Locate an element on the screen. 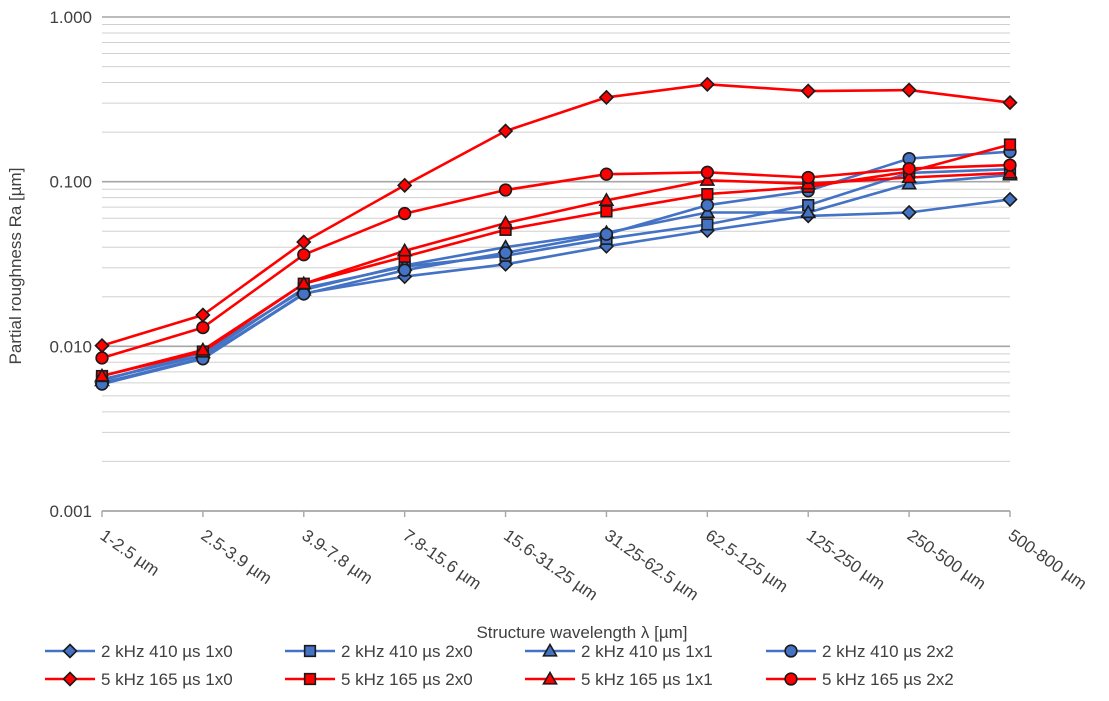 Image resolution: width=1109 pixels, height=701 pixels. x-tick-label: 2.5-3.9 µm is located at coordinates (237, 557).